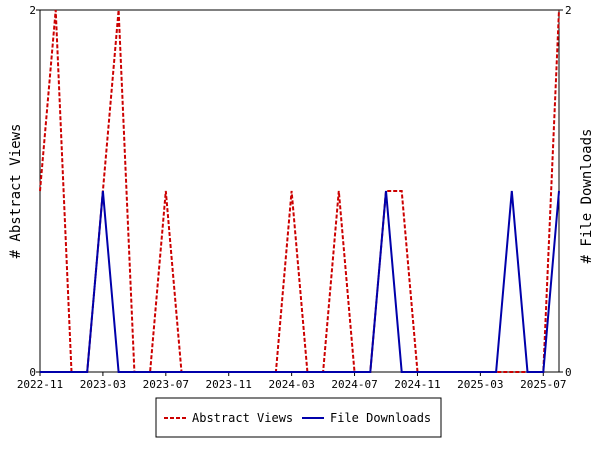  What do you see at coordinates (32, 10) in the screenshot?
I see `y-tick-label: 2` at bounding box center [32, 10].